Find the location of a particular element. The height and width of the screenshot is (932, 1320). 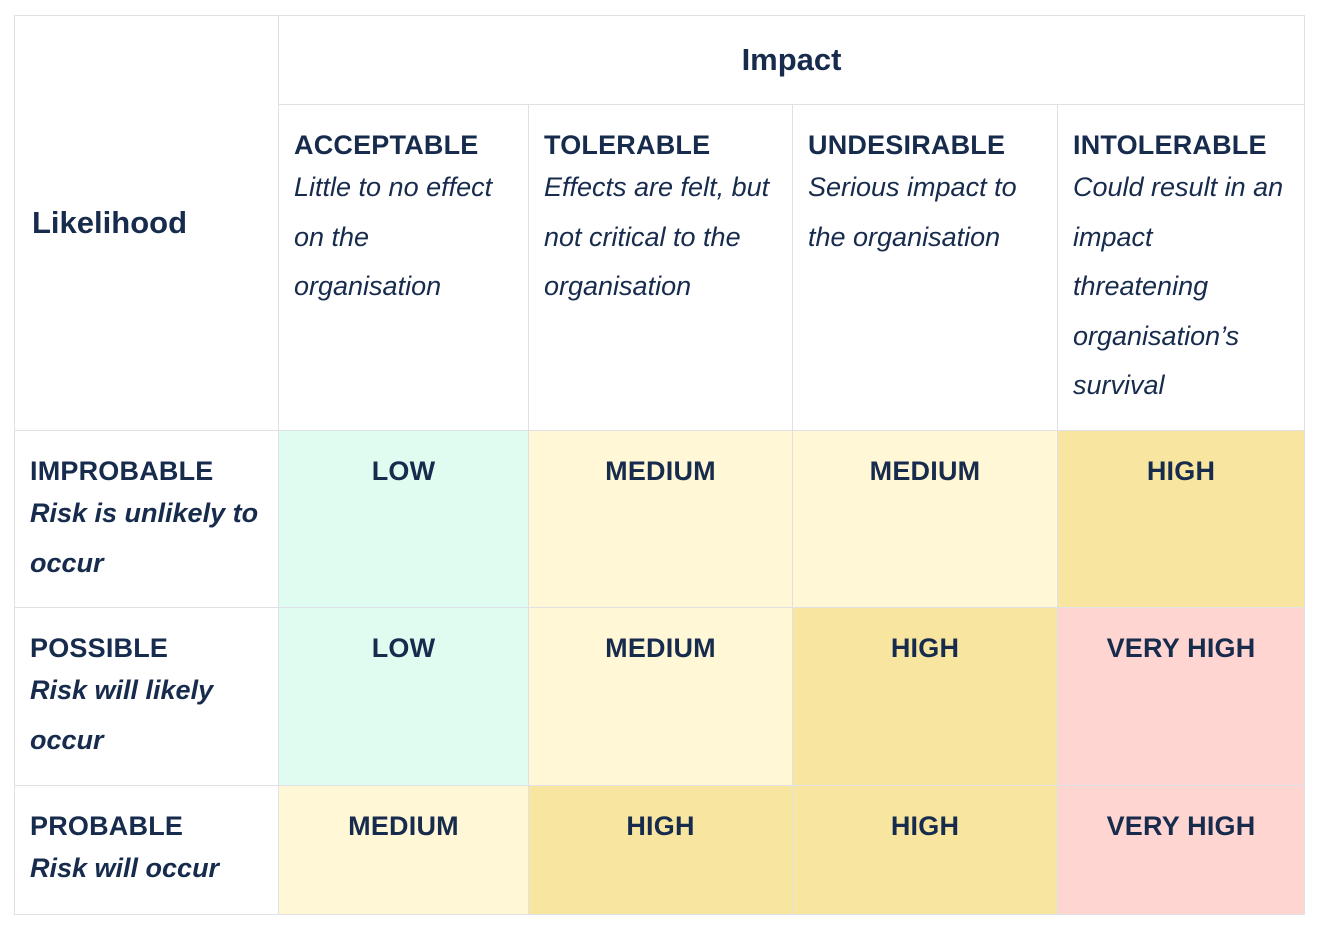

likelihood-level-improbable: IMPROBABLE Risk is unlikely to occur is located at coordinates (146, 519).